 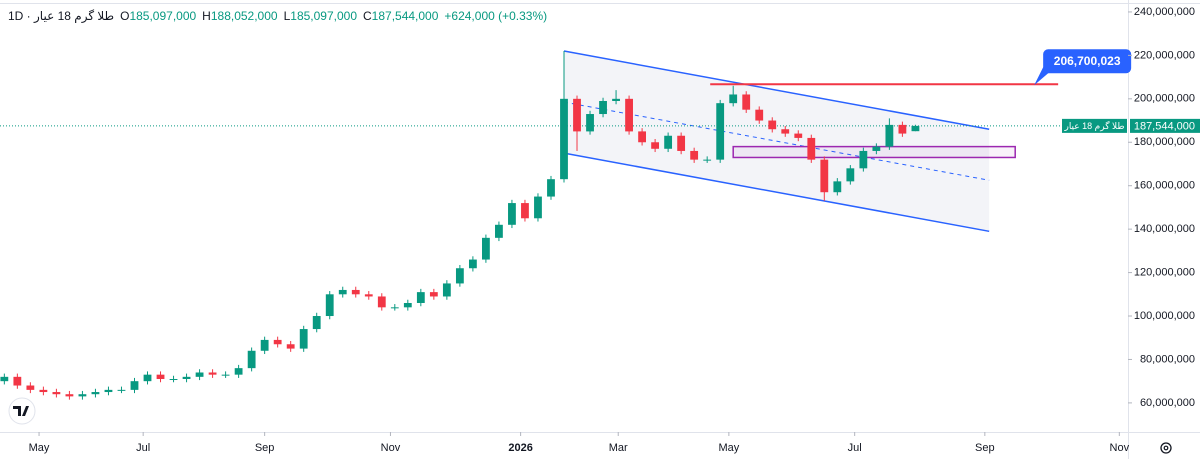 I want to click on ohlc-label: O, so click(x=125, y=16).